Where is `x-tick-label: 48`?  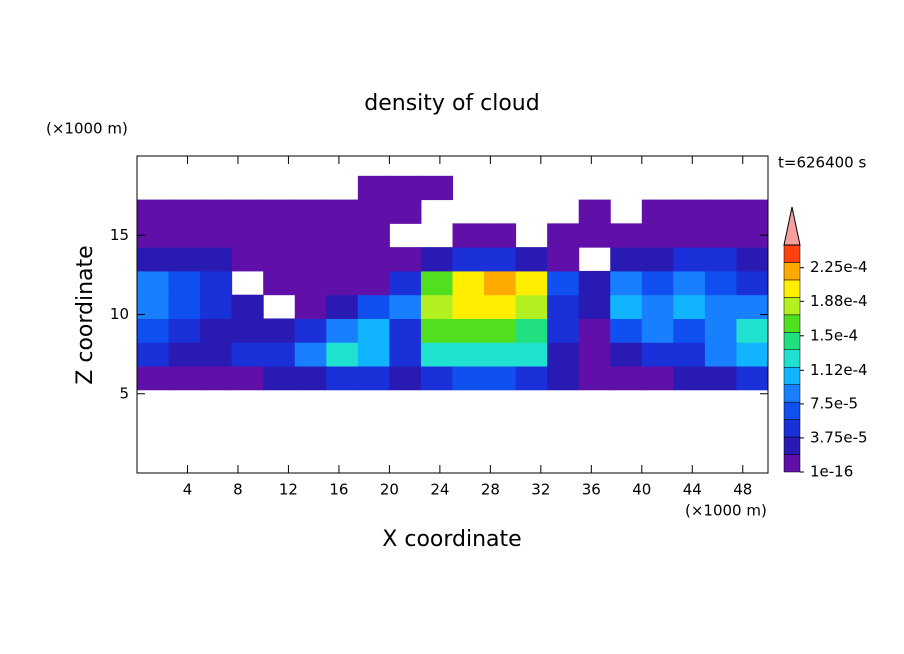 x-tick-label: 48 is located at coordinates (742, 490).